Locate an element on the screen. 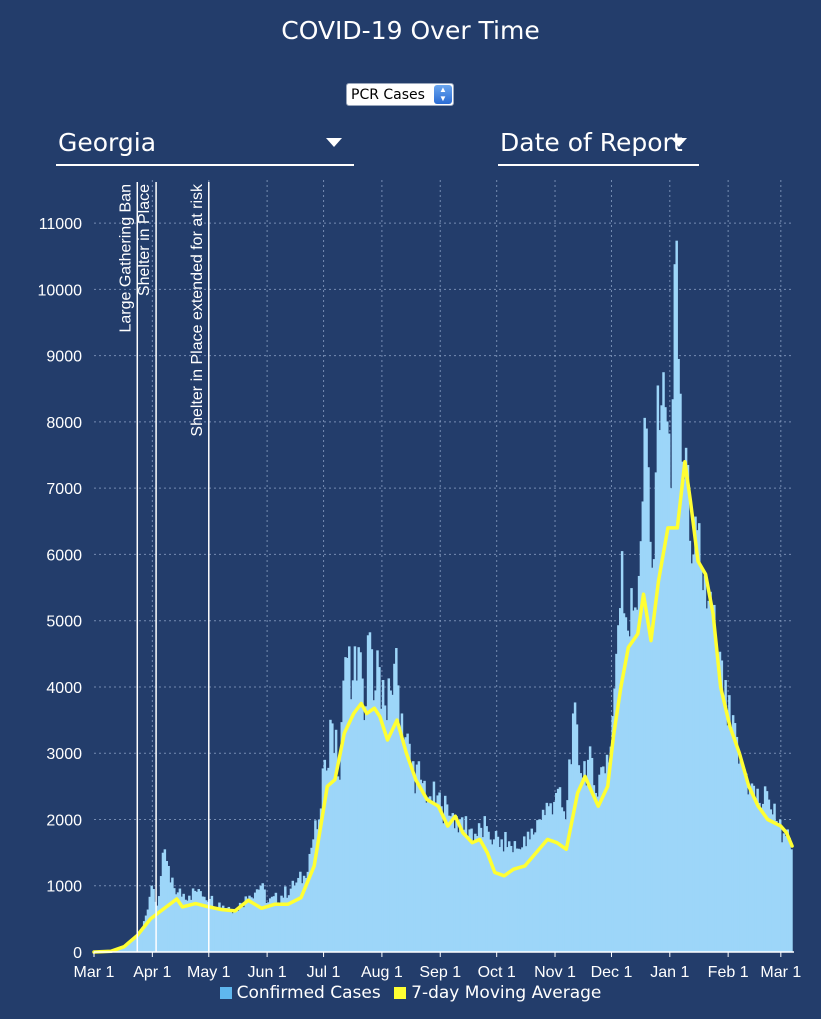  x-tick-label: Oct 1 is located at coordinates (497, 972).